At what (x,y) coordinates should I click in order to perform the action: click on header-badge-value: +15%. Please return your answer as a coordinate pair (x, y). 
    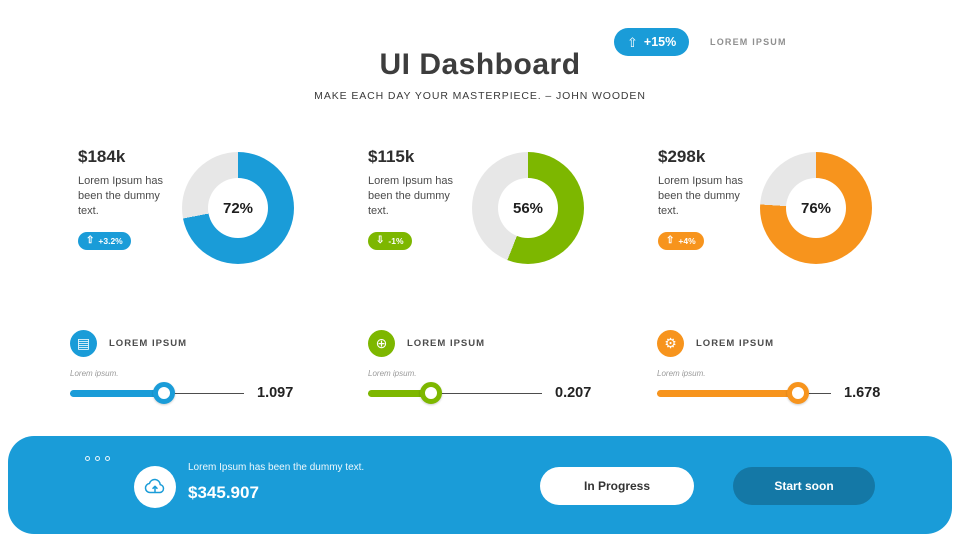
    Looking at the image, I should click on (660, 42).